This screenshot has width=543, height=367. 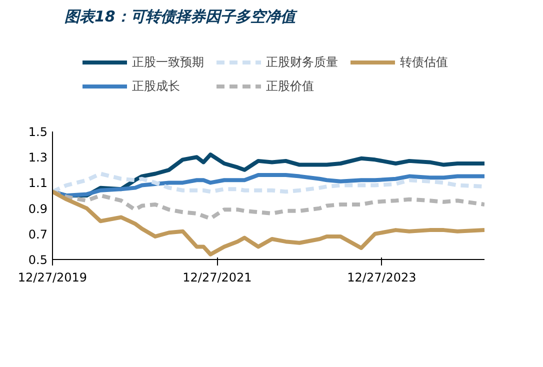 I want to click on y-tick-label: 0.5, so click(x=38, y=260).